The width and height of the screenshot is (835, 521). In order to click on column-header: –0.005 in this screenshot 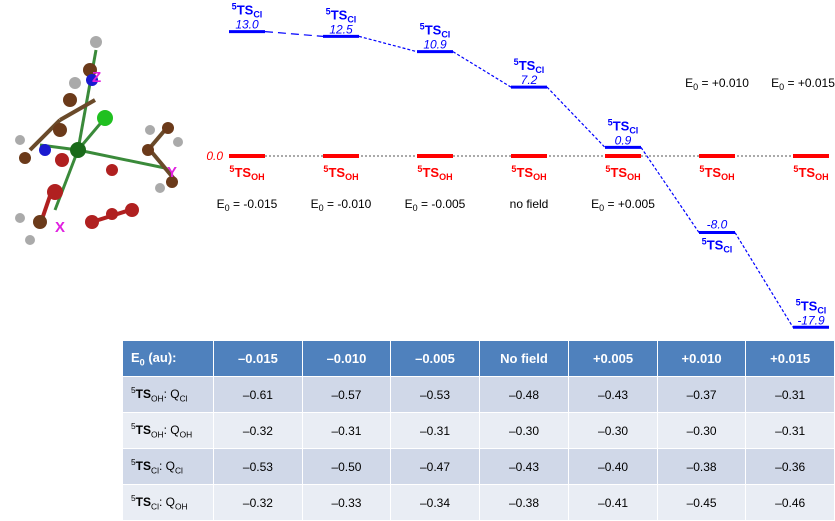, I will do `click(435, 358)`.